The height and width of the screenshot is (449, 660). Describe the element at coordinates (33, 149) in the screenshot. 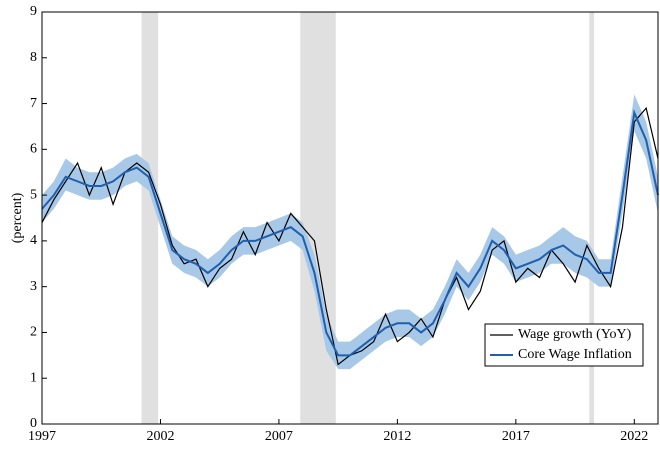

I see `y-tick-label: 6` at that location.